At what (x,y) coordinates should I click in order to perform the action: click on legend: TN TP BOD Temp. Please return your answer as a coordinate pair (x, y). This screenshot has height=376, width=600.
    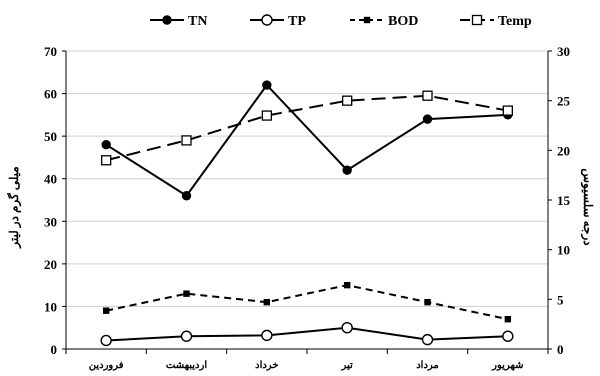
    Looking at the image, I should click on (341, 21).